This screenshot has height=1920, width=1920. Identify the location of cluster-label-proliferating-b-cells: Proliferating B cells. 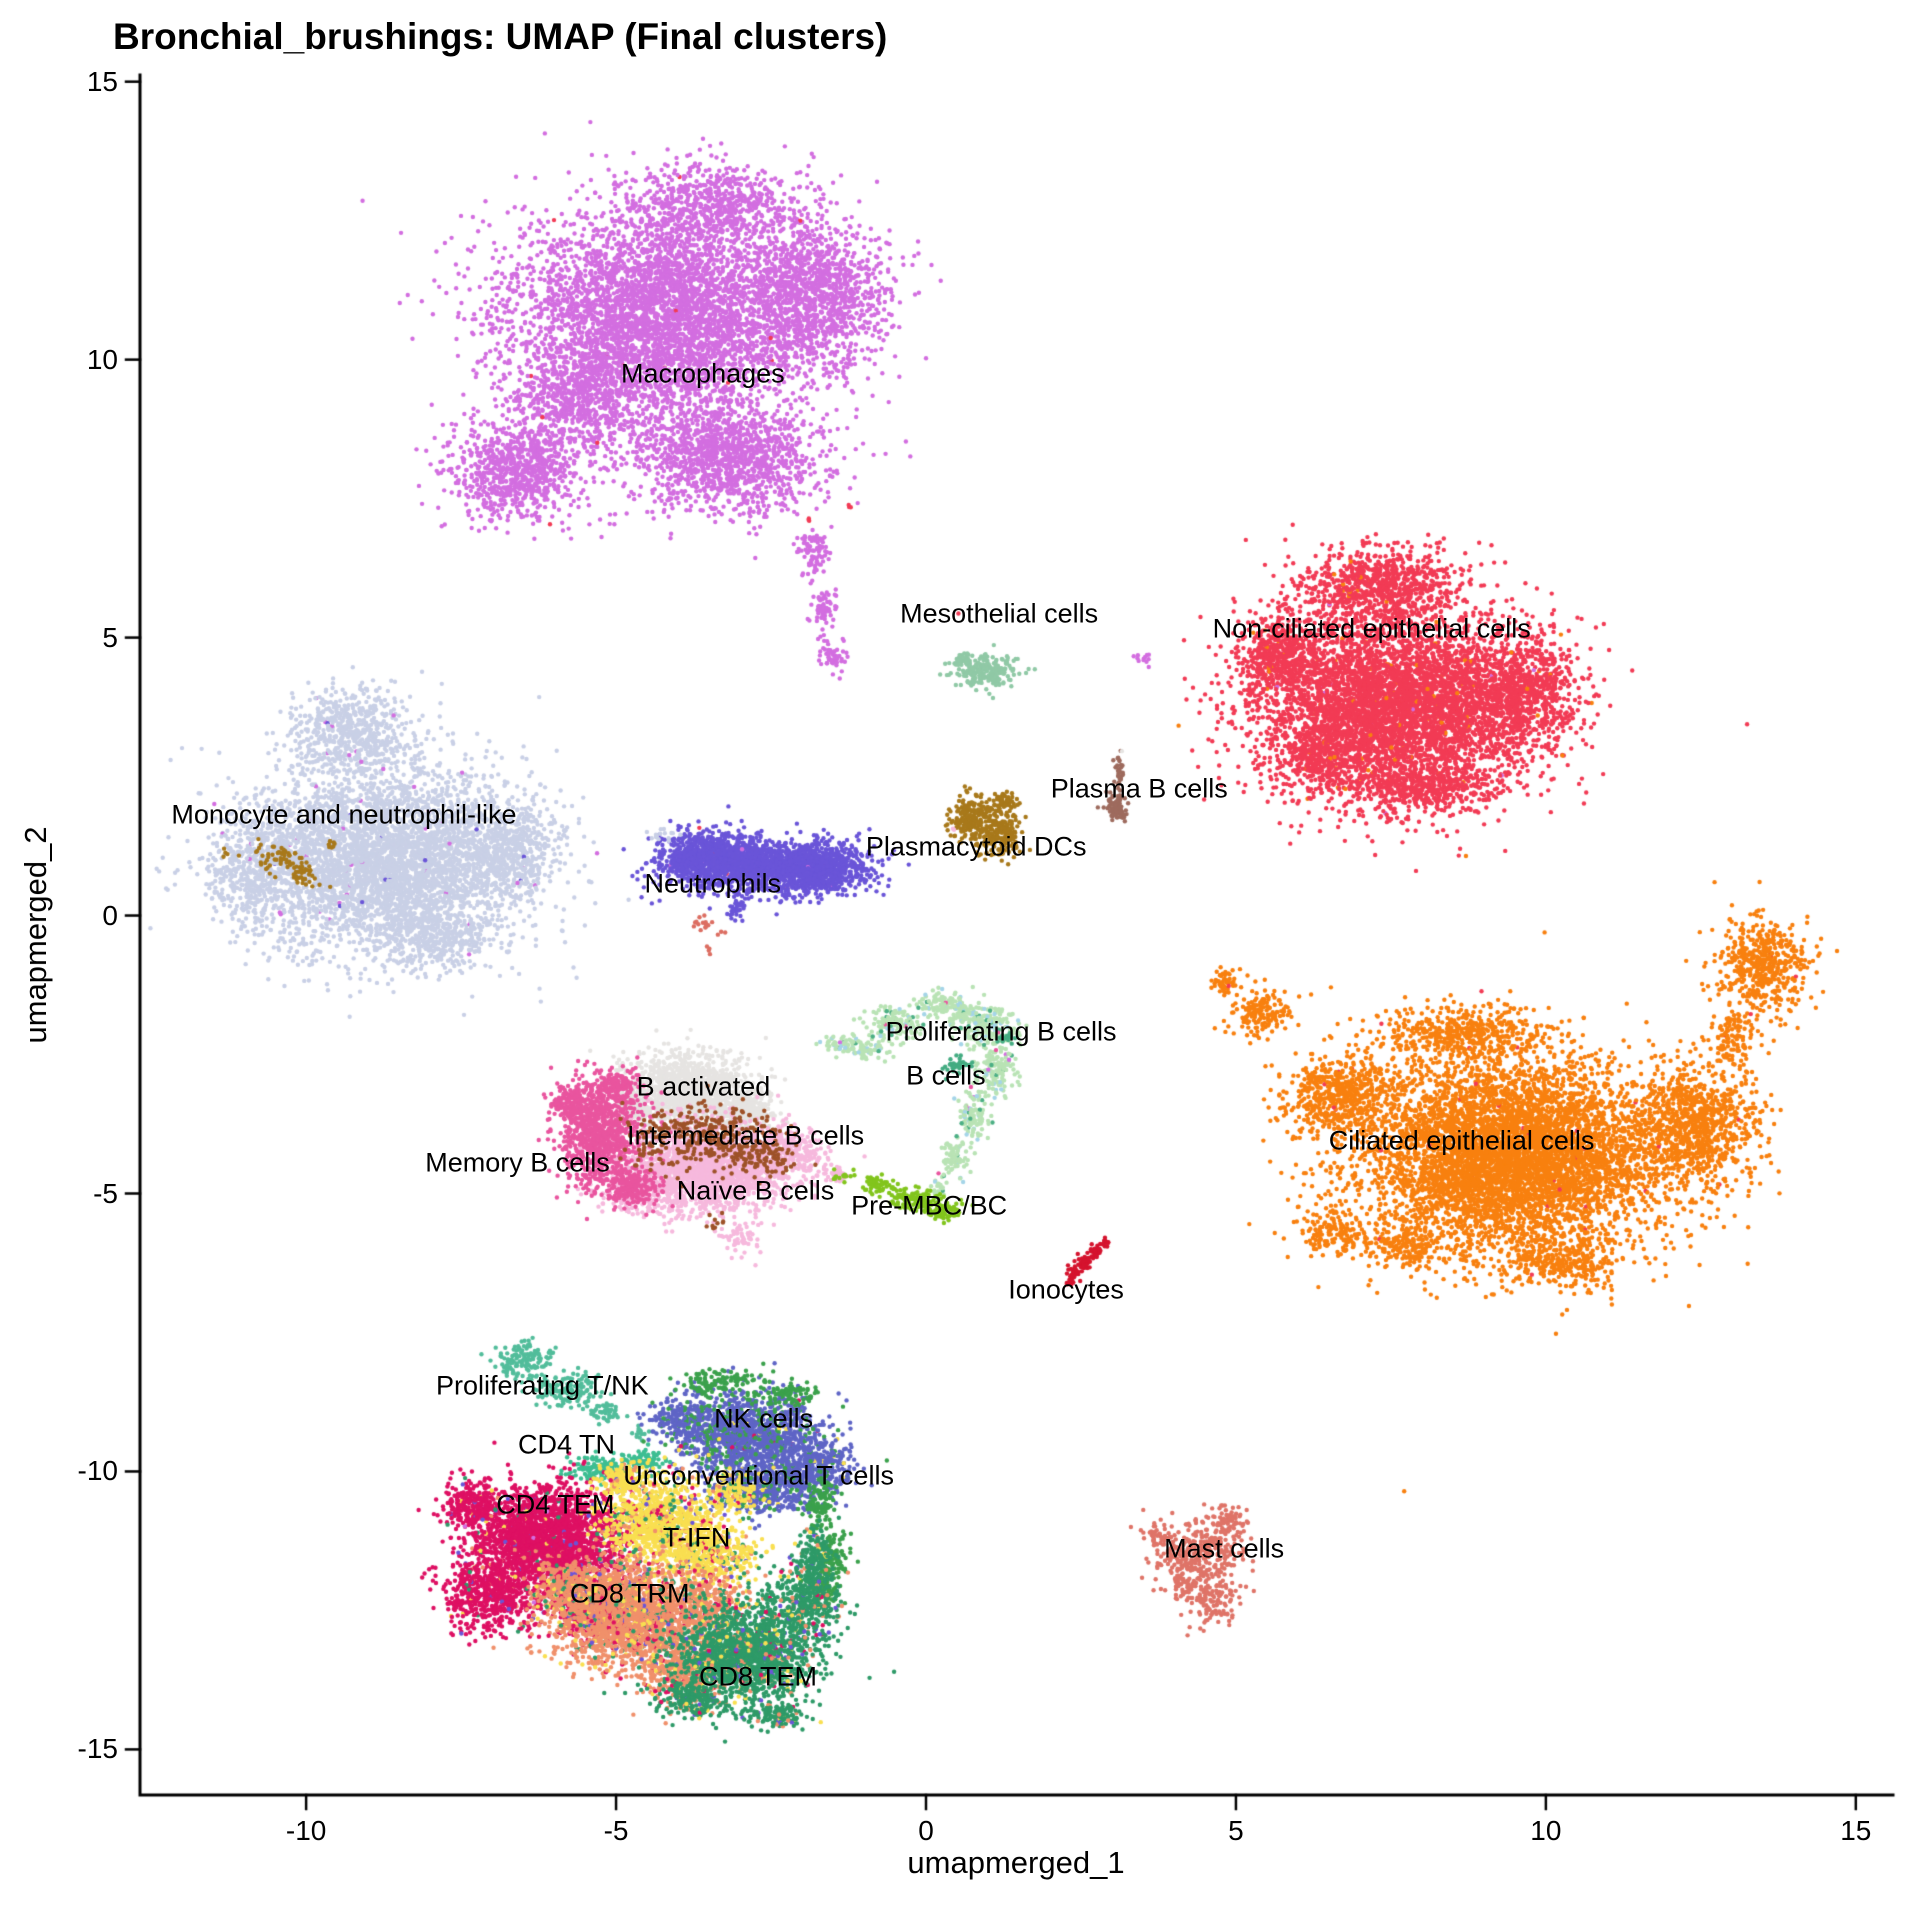
(1001, 1031).